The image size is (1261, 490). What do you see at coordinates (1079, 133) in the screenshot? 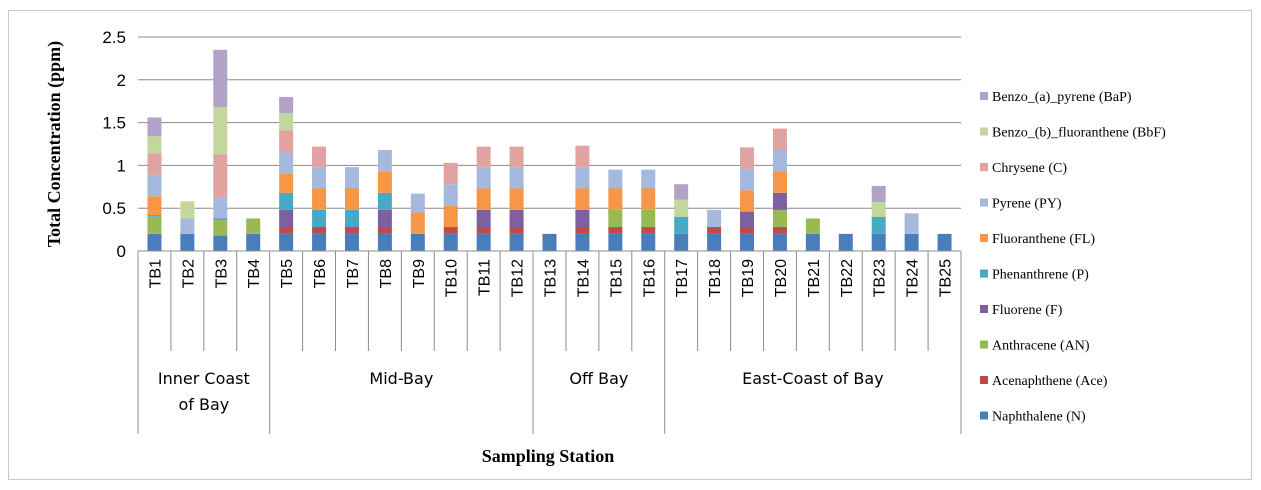
I see `legend-label: Benzo_(b)_fluoranthene (BbF)` at bounding box center [1079, 133].